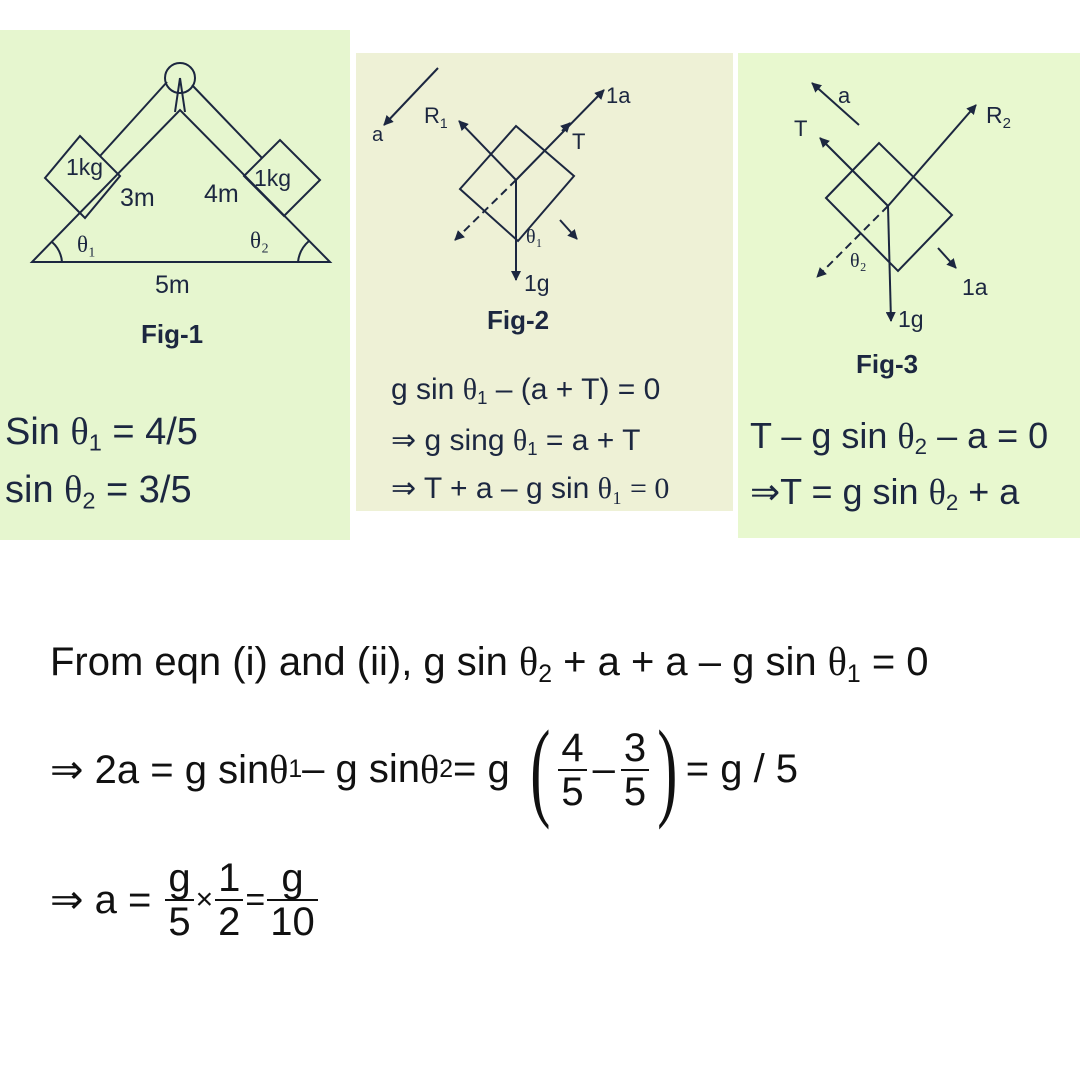 The image size is (1080, 1080). I want to click on fig3-diagram: a T R2 θ₂ 1a 1g Fig-3, so click(902, 230).